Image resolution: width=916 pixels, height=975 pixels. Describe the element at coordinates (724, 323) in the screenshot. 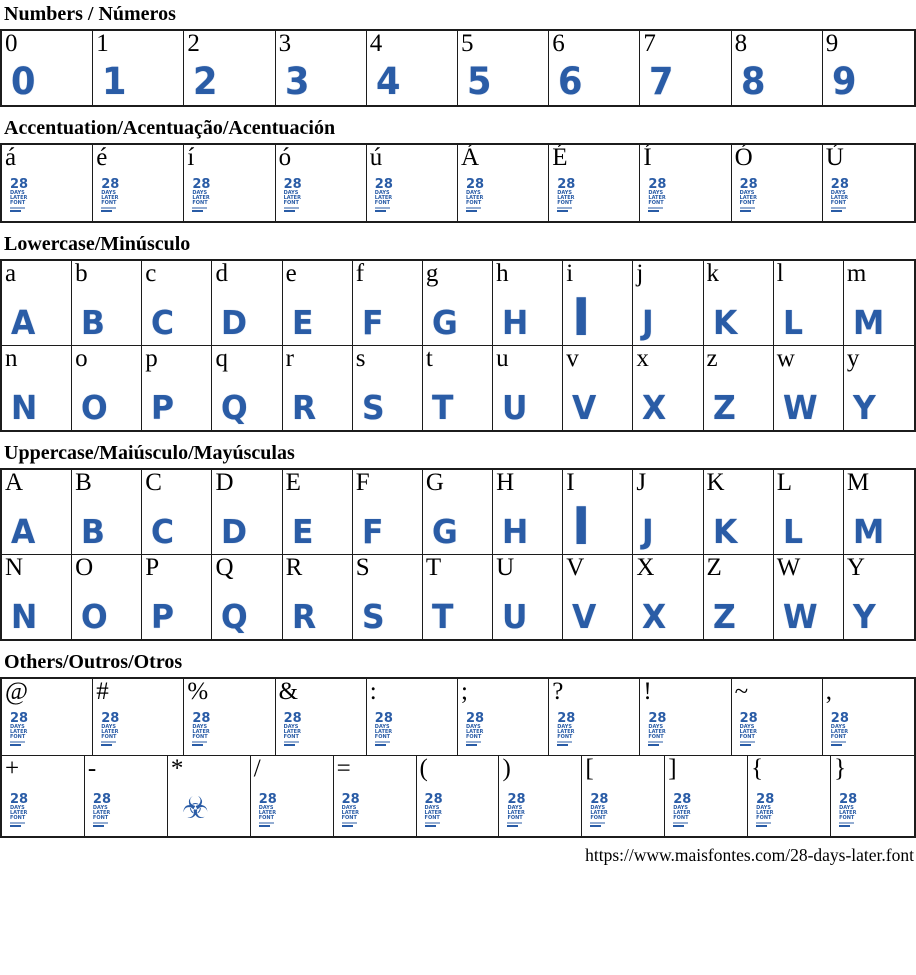

I see `font-glyph: K` at that location.